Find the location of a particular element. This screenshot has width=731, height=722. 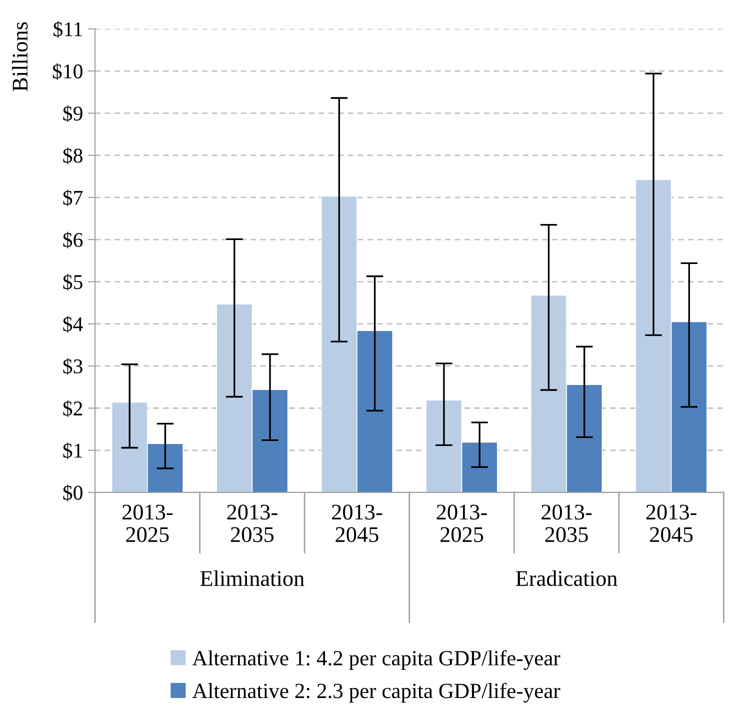

y-tick-label: $1 is located at coordinates (72, 451).